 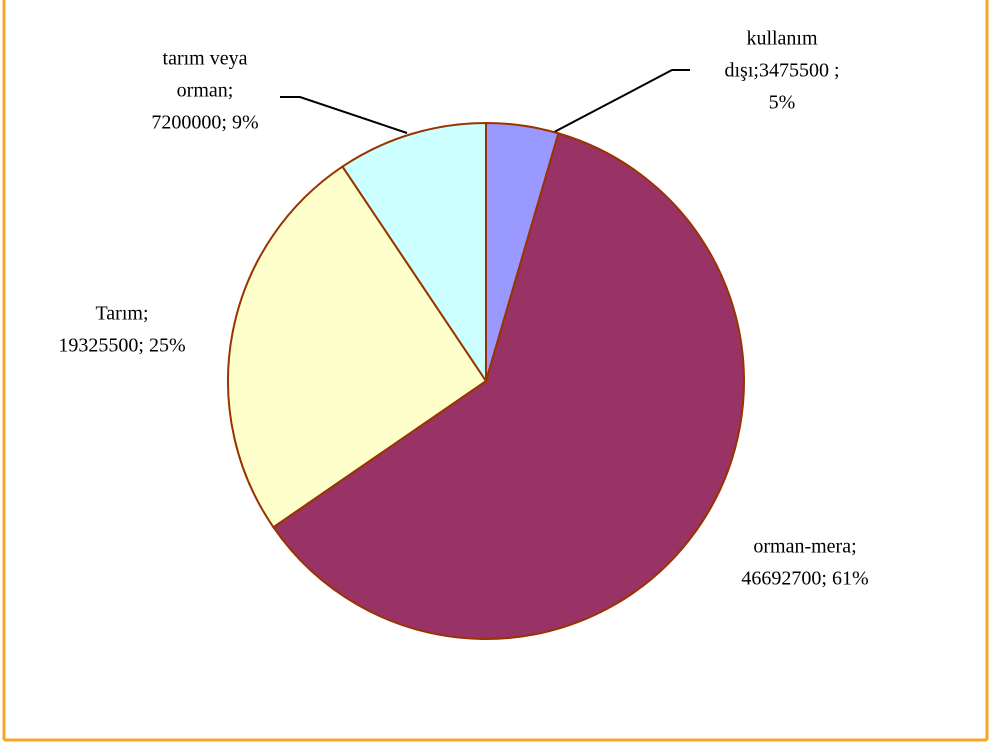 I want to click on data-label: 46692700; 61%, so click(x=804, y=579).